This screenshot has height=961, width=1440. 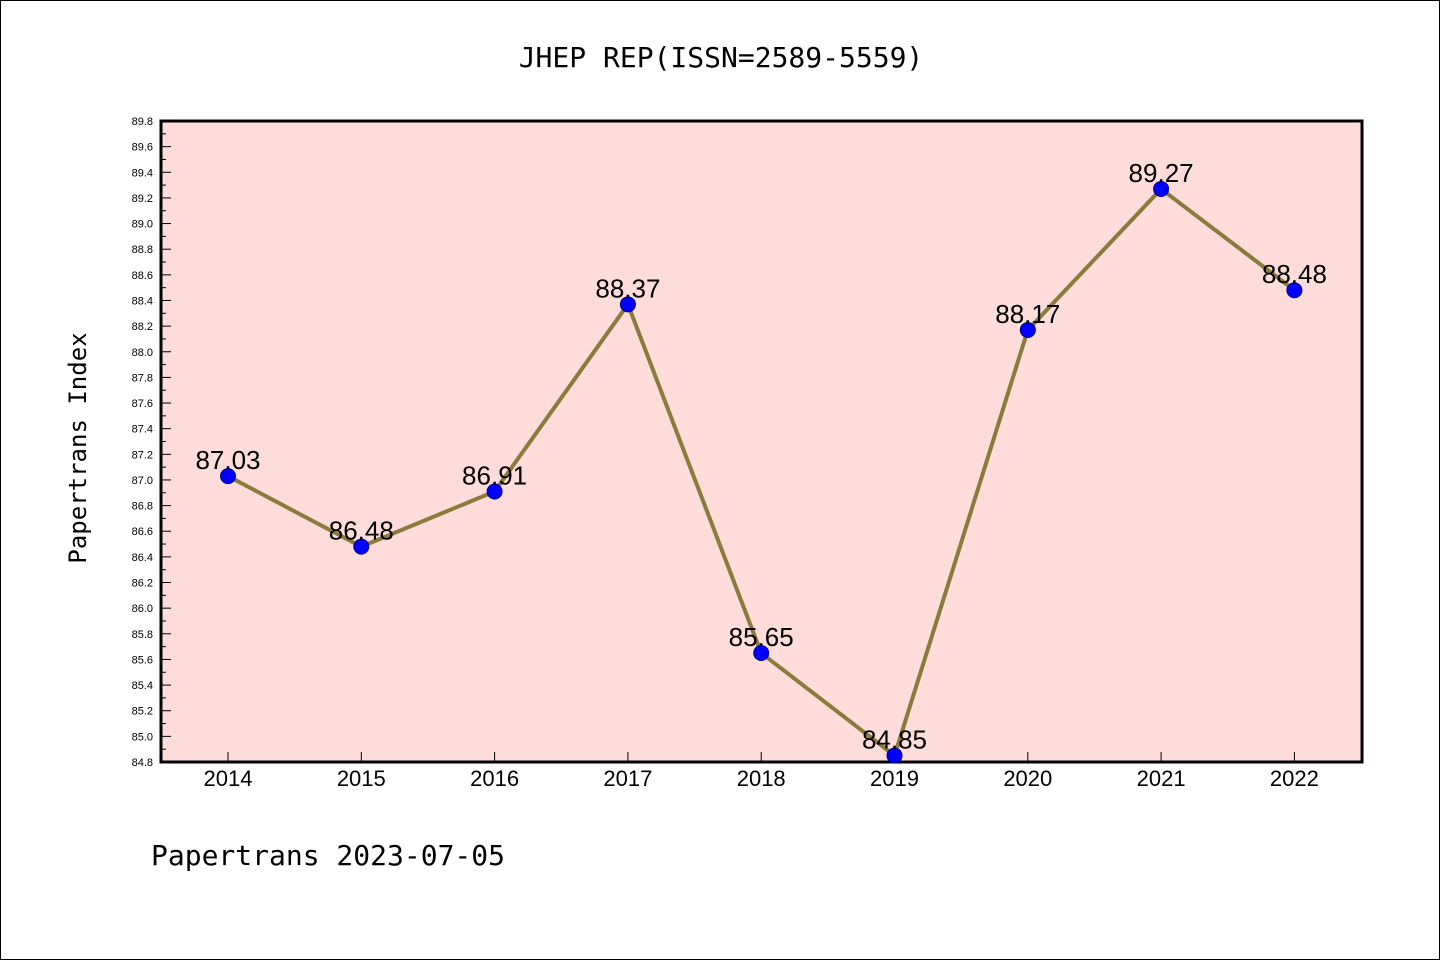 I want to click on y-tick-label: 85.4, so click(x=142, y=686).